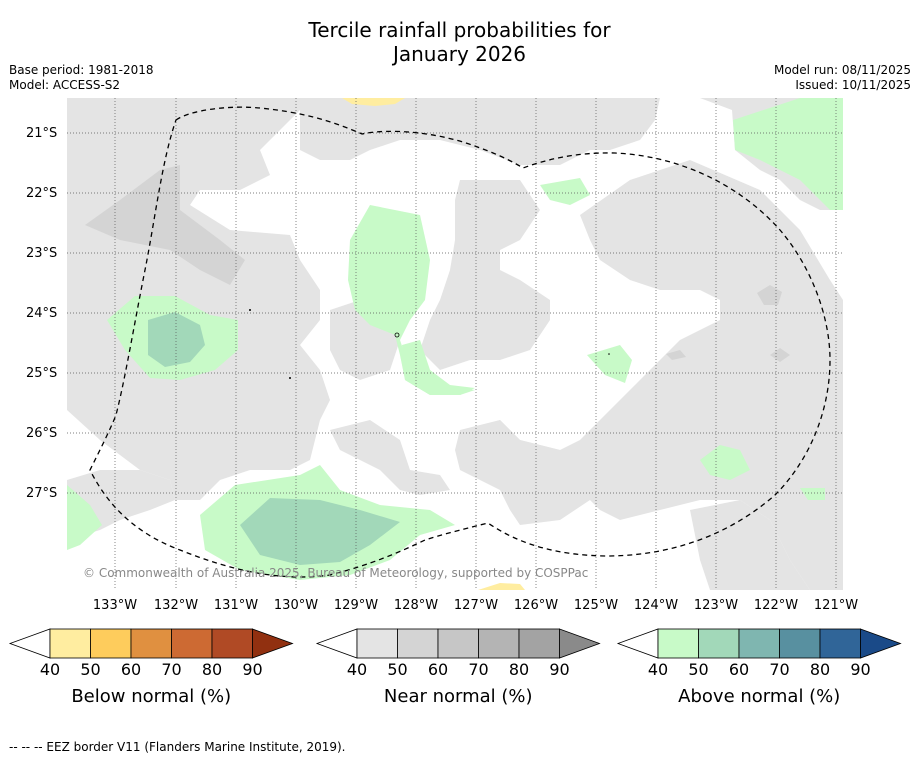 The image size is (919, 758). I want to click on colorbar-1-tick: 50, so click(397, 669).